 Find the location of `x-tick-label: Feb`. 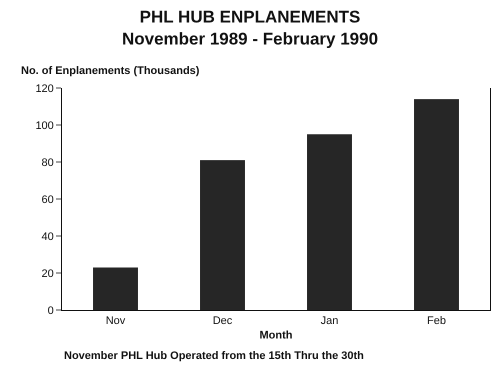

x-tick-label: Feb is located at coordinates (436, 321).